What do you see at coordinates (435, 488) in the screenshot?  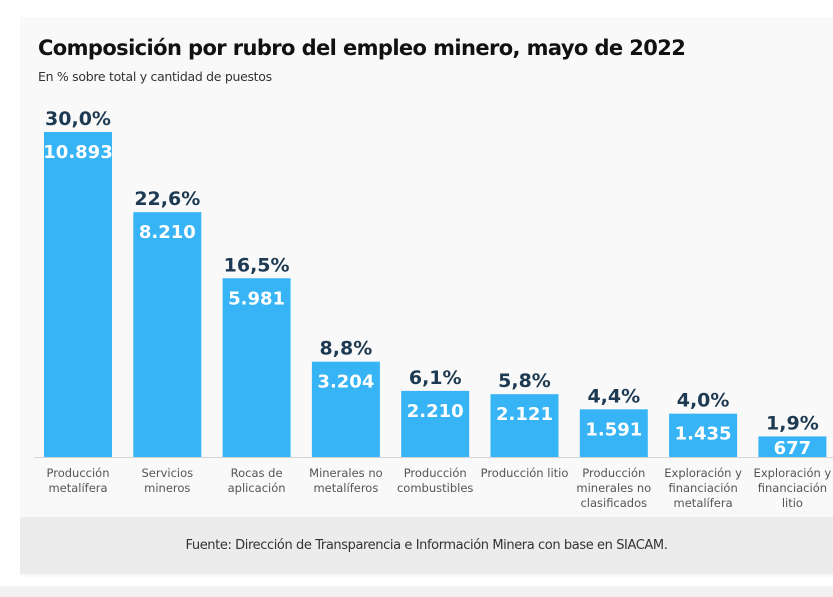 I see `category-label: combustibles` at bounding box center [435, 488].